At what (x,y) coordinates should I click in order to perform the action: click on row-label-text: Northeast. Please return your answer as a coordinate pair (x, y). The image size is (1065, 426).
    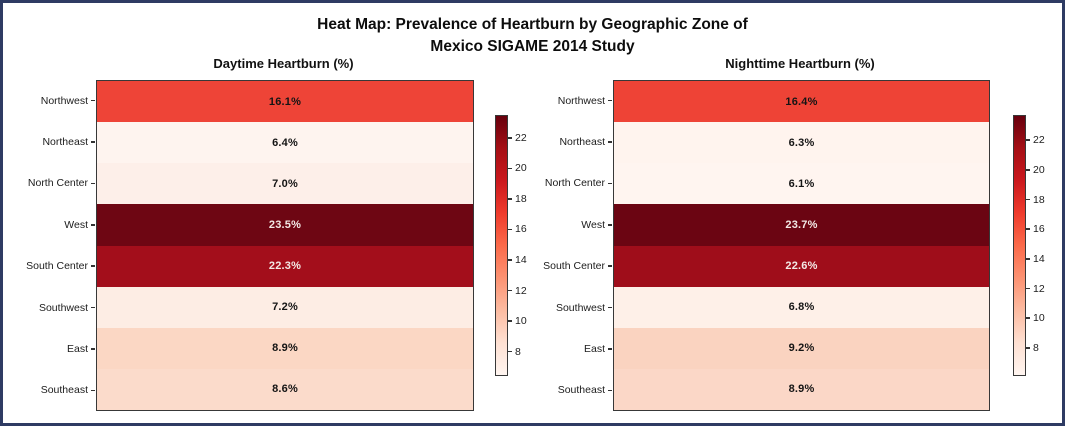
    Looking at the image, I should click on (582, 142).